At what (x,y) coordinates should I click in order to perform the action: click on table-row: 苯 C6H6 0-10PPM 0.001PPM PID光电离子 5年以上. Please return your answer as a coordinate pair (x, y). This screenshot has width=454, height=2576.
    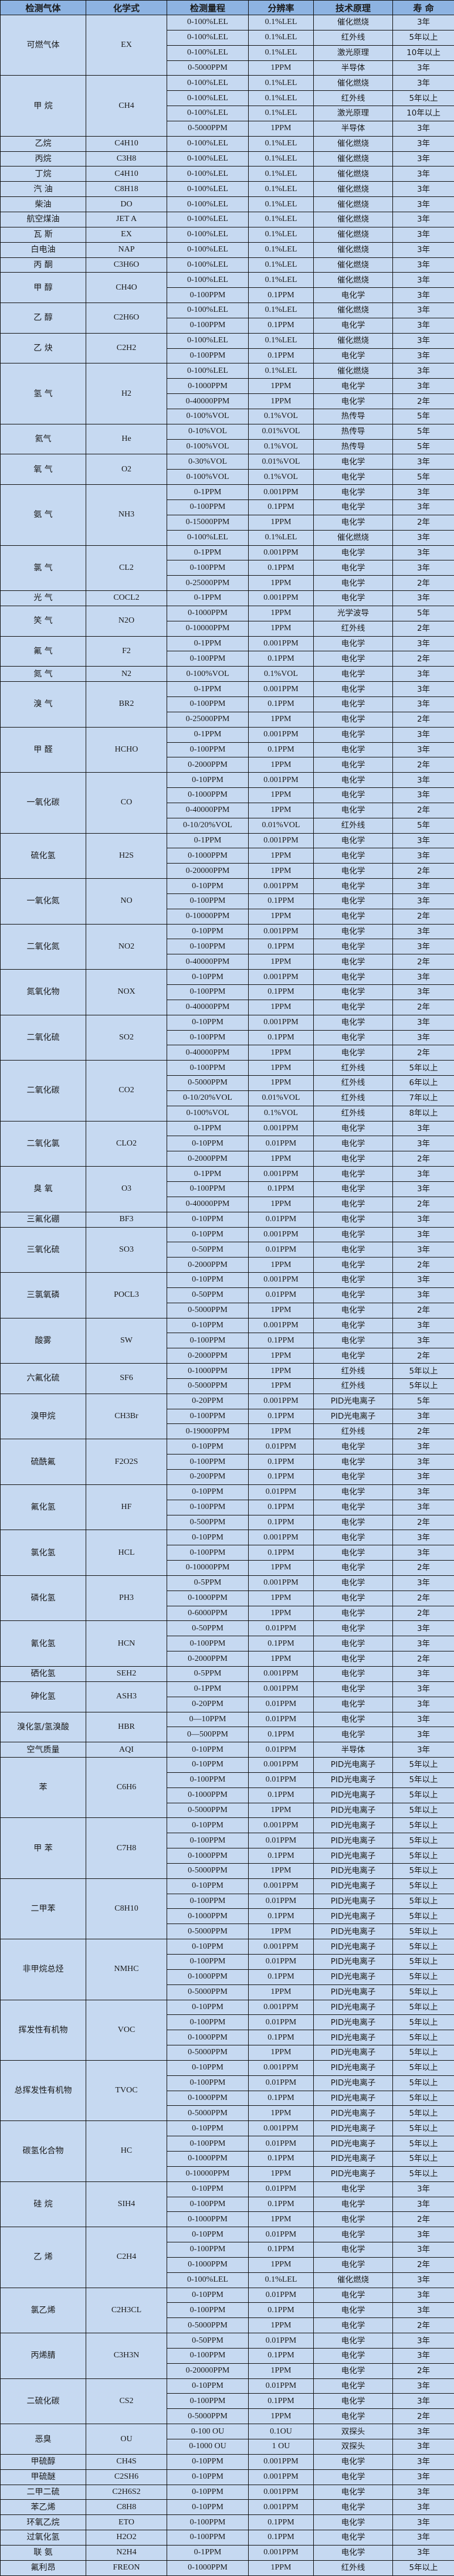
    Looking at the image, I should click on (227, 1788).